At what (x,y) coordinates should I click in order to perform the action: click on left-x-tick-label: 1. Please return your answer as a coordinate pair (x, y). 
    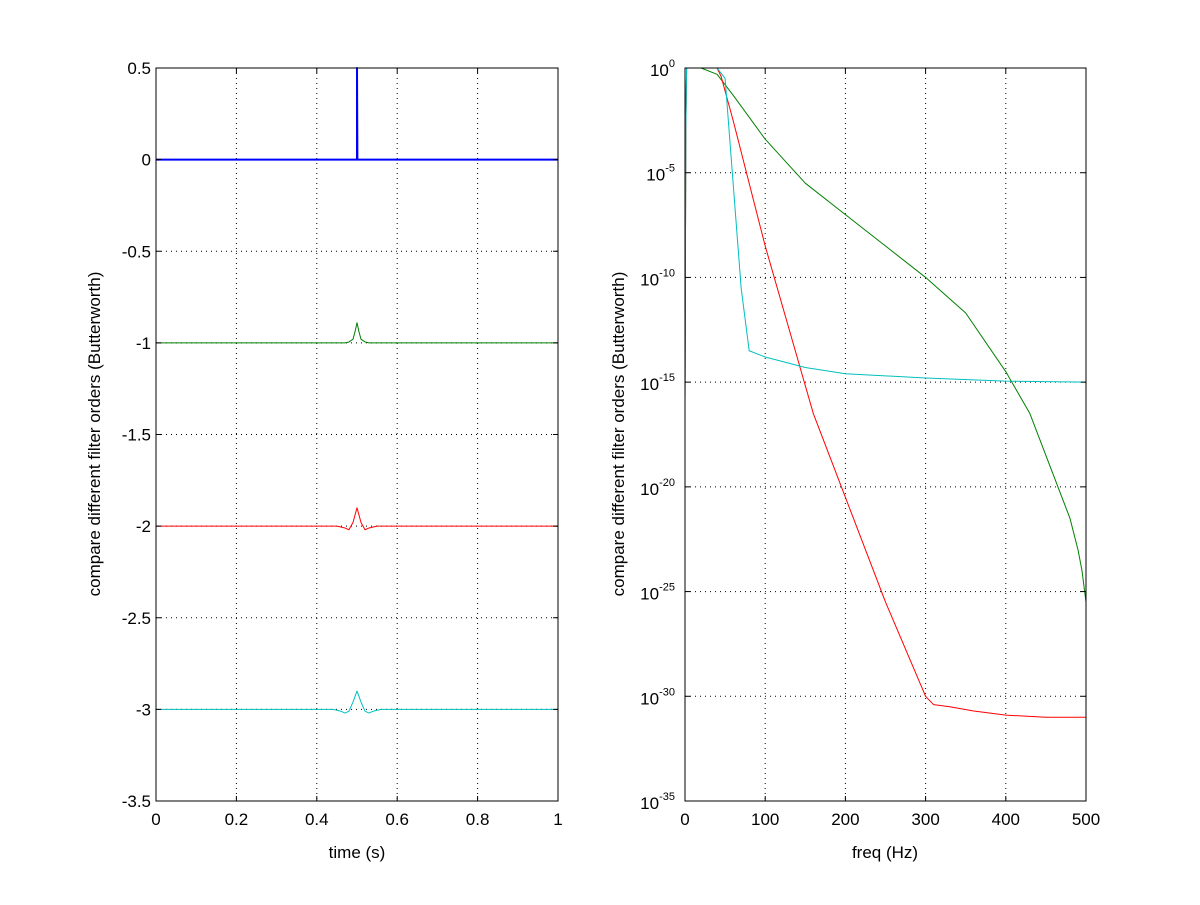
    Looking at the image, I should click on (557, 819).